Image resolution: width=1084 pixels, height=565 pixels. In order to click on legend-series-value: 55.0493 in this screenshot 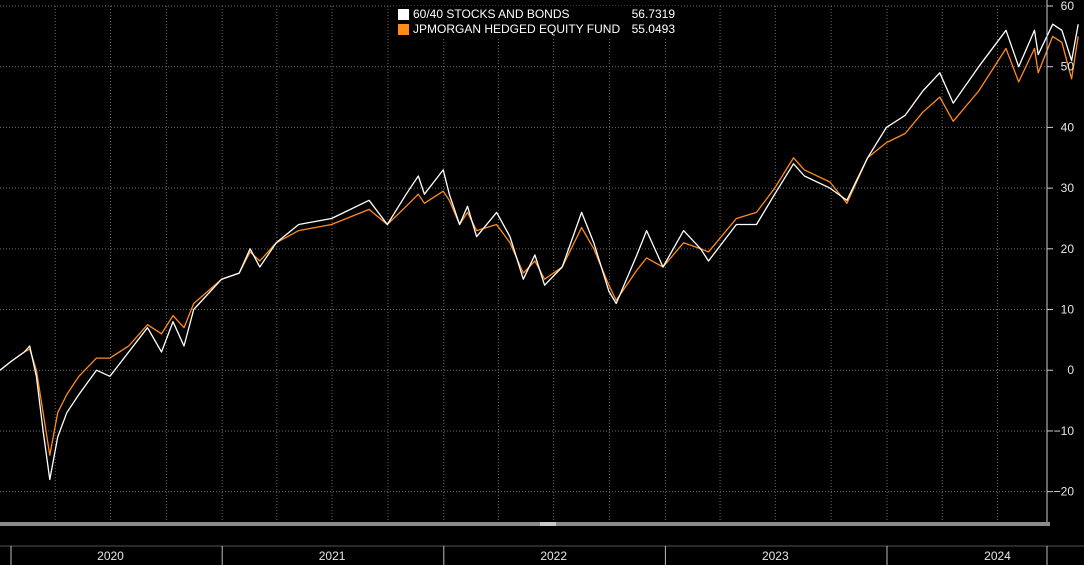, I will do `click(653, 29)`.